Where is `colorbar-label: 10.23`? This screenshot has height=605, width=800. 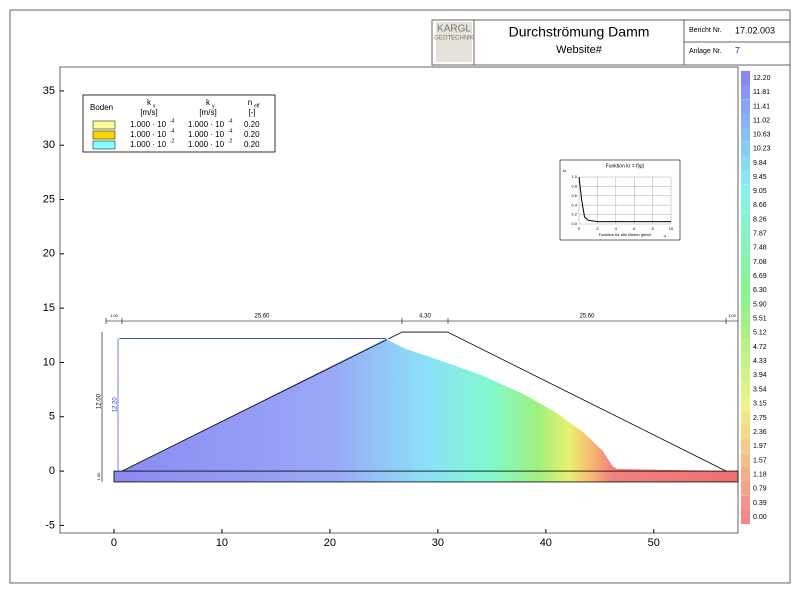 colorbar-label: 10.23 is located at coordinates (762, 149).